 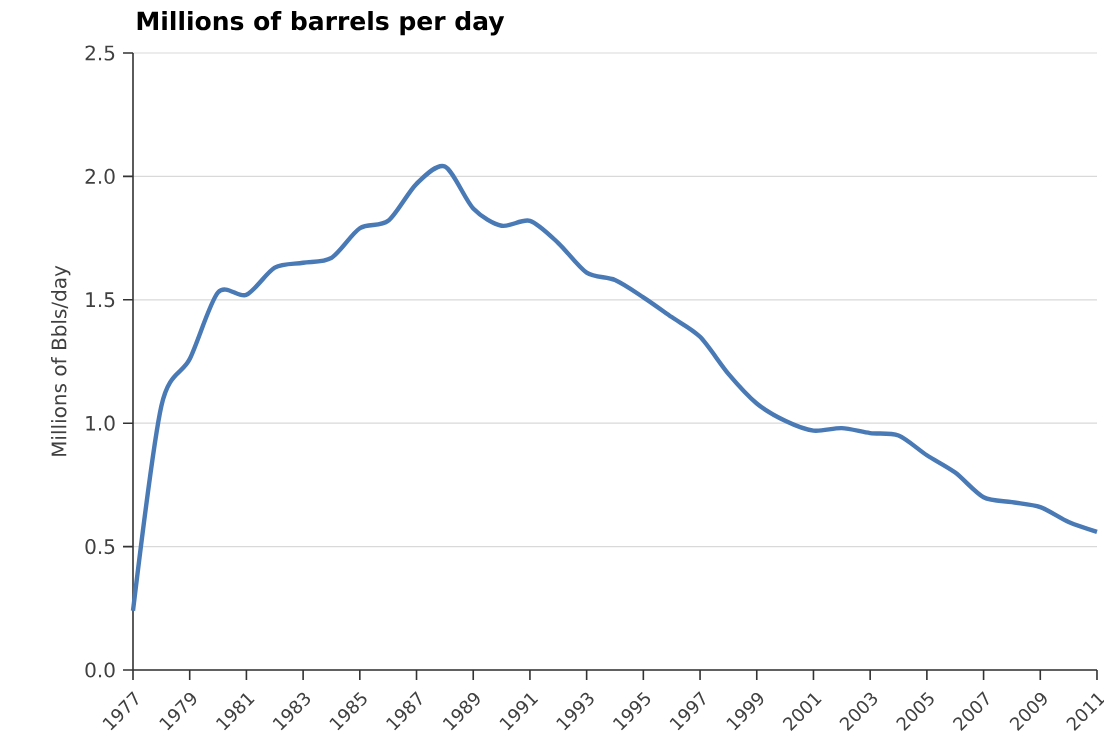 What do you see at coordinates (321, 23) in the screenshot?
I see `chart-title: Millions of barrels per day` at bounding box center [321, 23].